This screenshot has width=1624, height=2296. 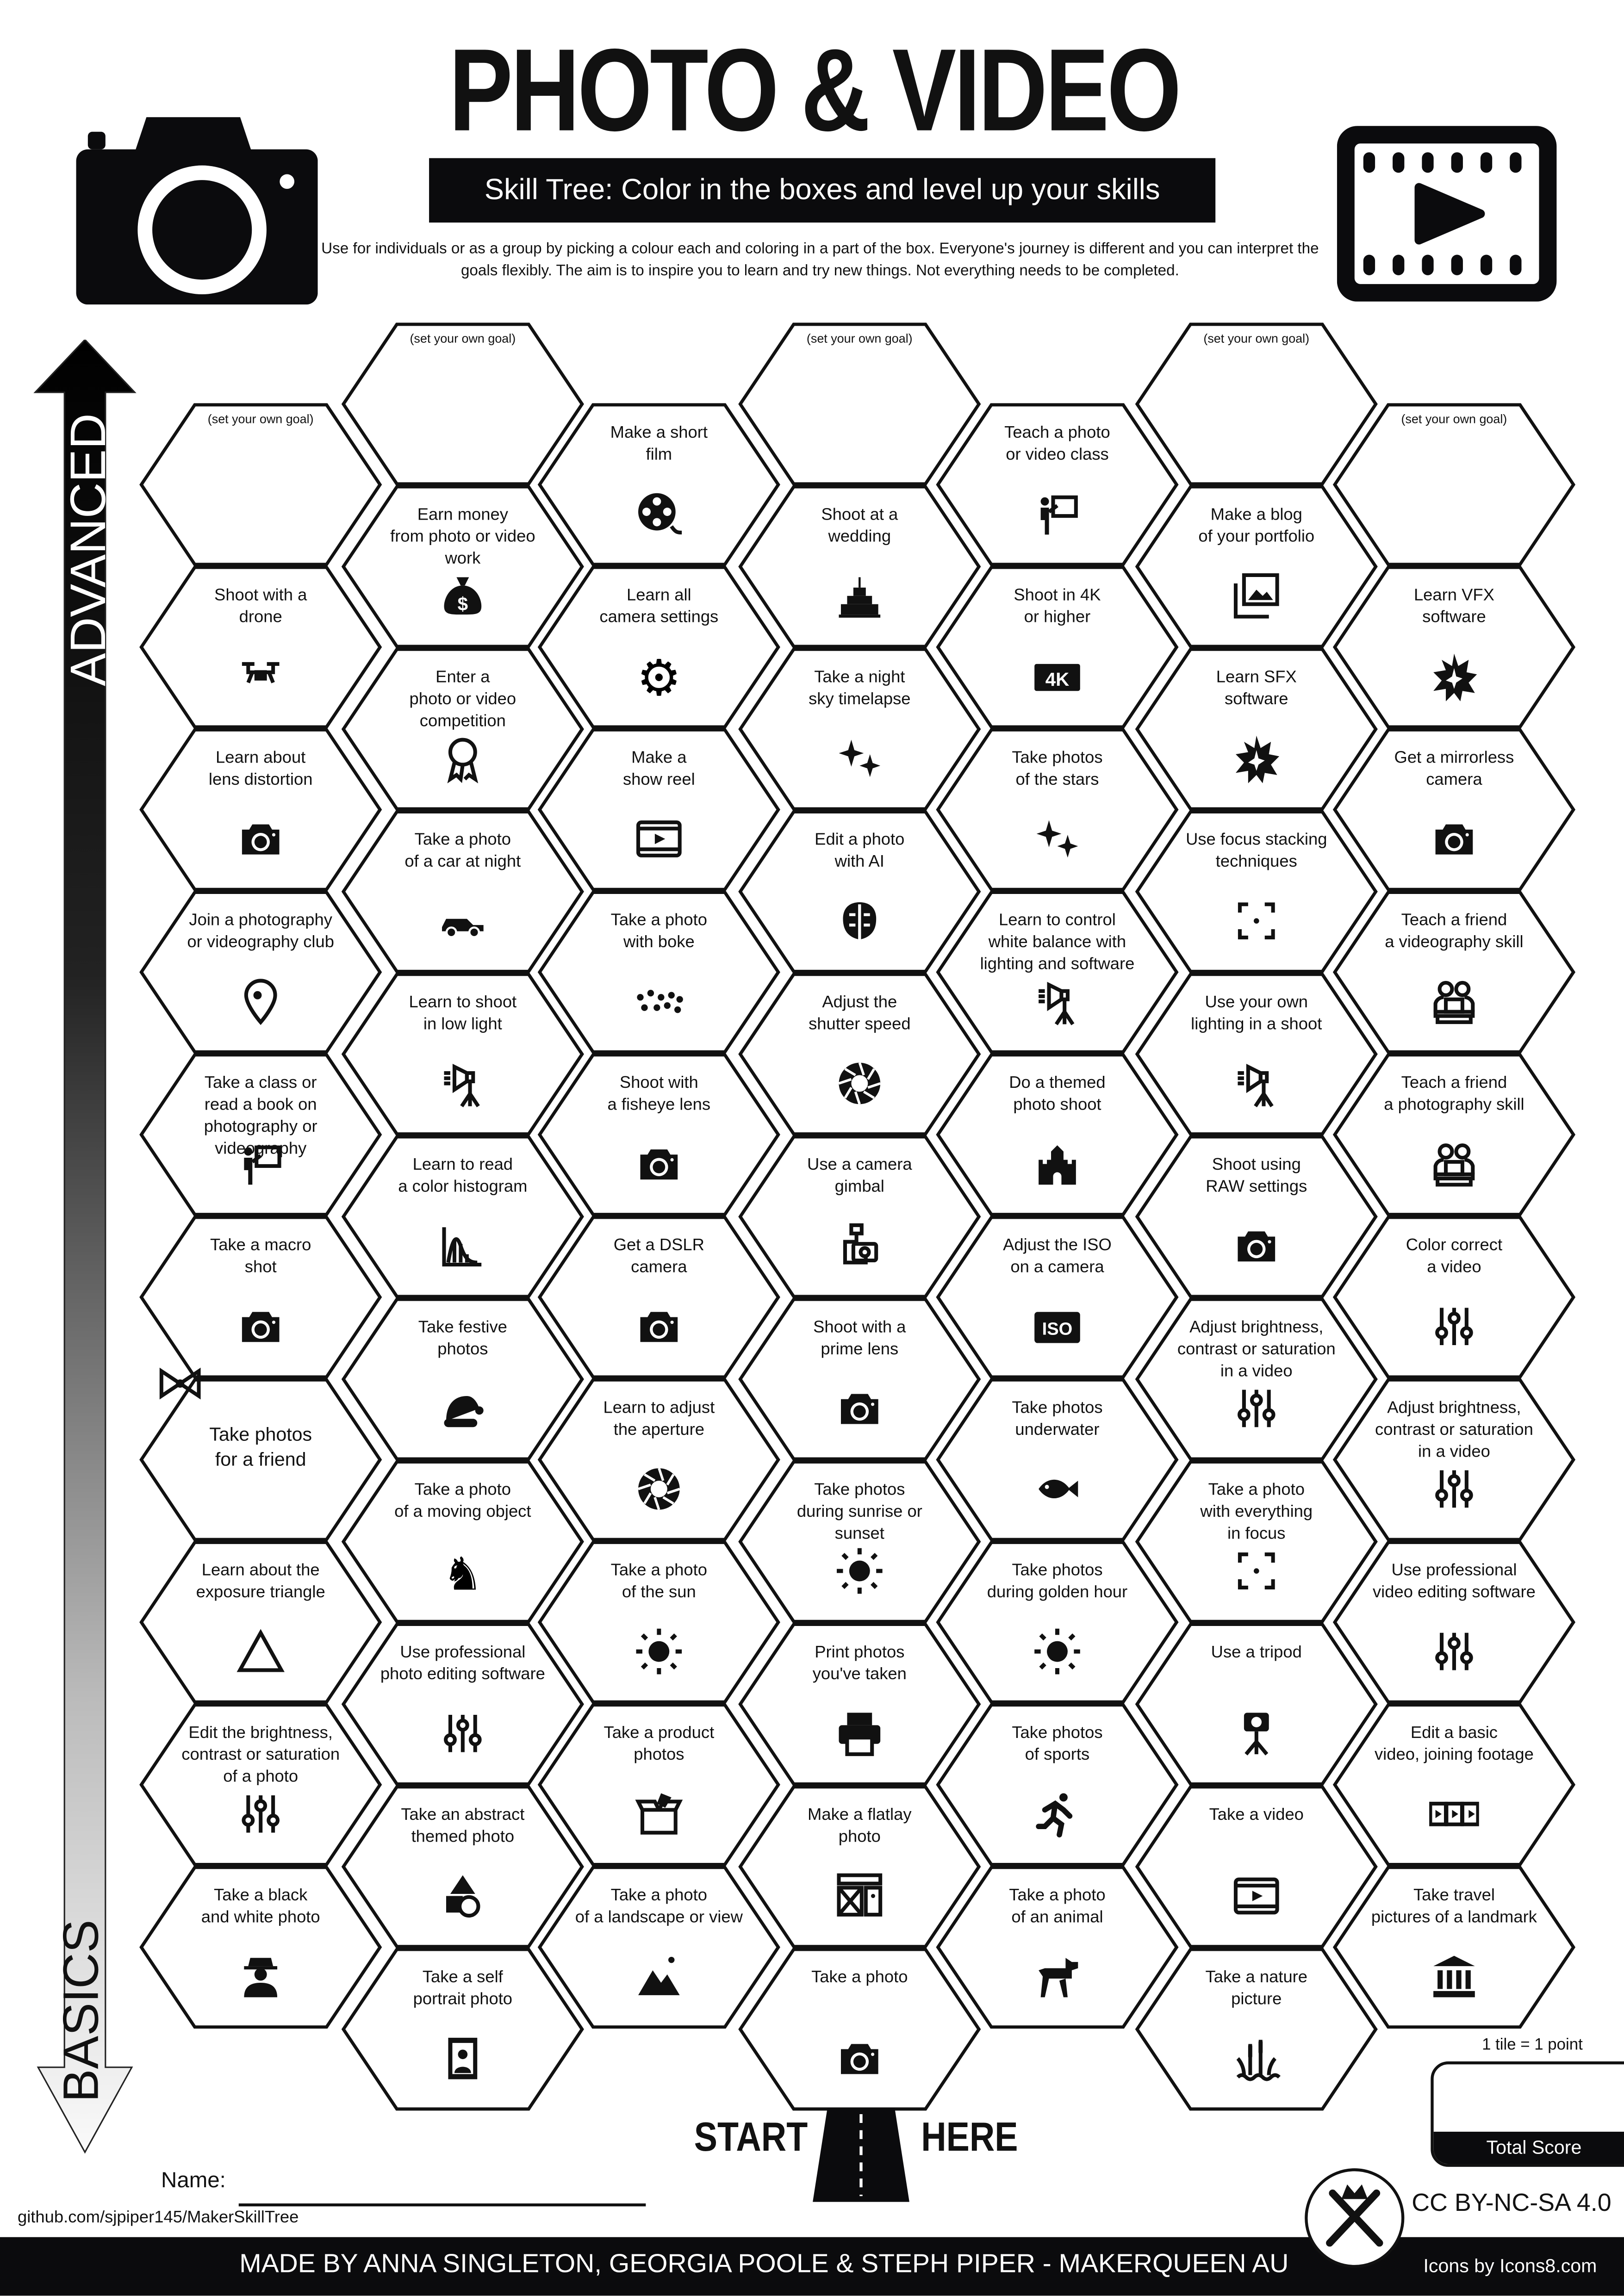 I want to click on skill-tile: Use a tripod, so click(x=1256, y=1704).